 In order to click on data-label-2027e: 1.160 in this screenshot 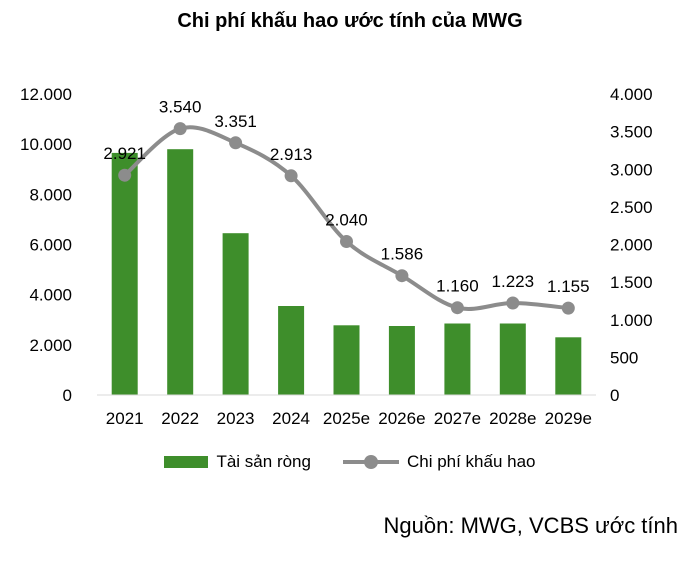, I will do `click(457, 286)`.